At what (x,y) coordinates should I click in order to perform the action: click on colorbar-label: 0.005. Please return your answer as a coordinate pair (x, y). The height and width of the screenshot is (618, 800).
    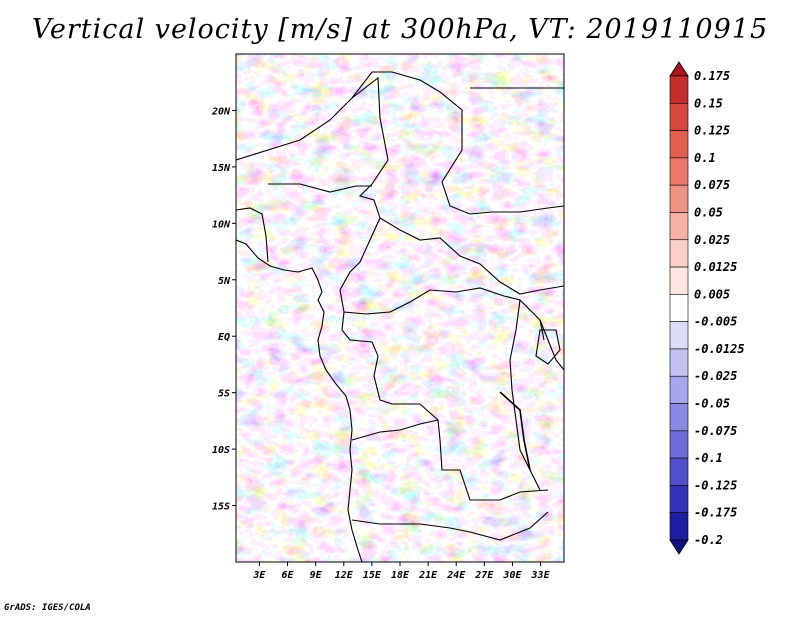
    Looking at the image, I should click on (712, 294).